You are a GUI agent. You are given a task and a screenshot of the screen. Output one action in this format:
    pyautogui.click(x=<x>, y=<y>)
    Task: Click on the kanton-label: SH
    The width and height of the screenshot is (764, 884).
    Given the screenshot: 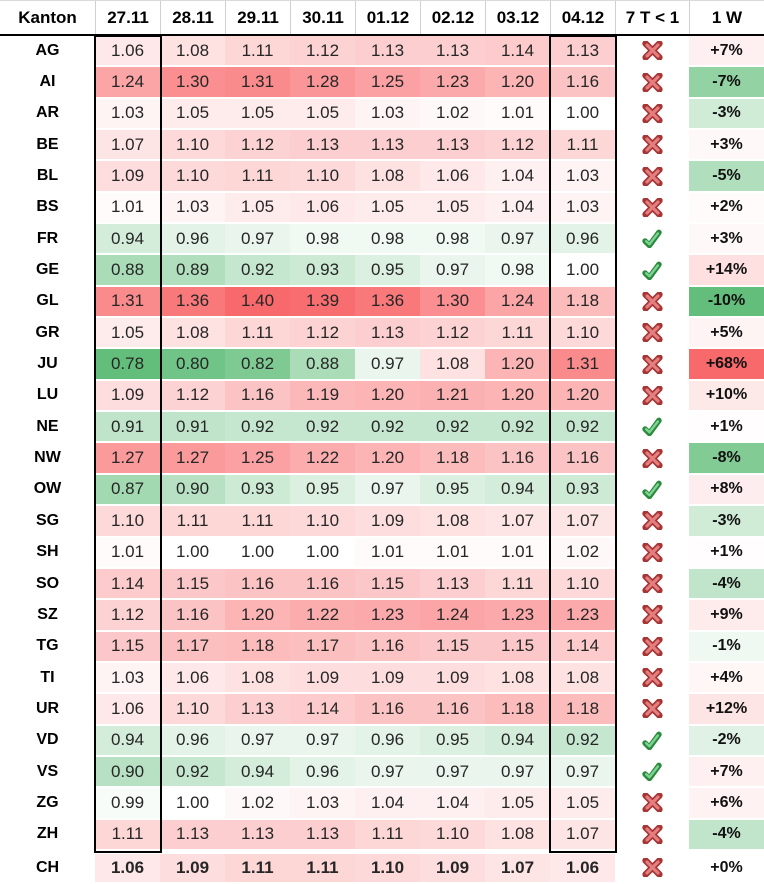 What is the action you would take?
    pyautogui.click(x=47, y=553)
    